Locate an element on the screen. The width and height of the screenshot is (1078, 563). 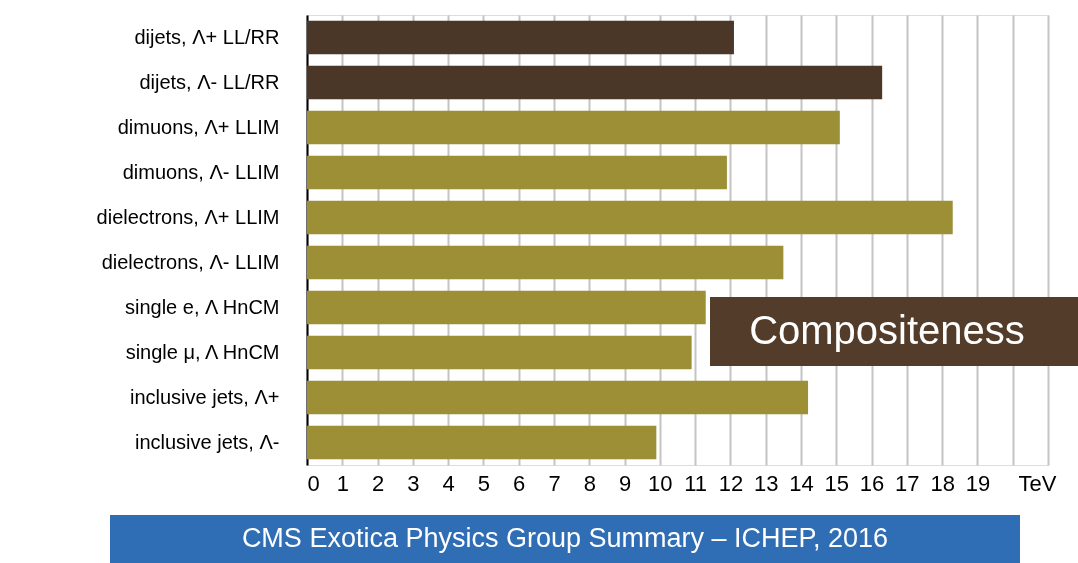
x-tick-label: 15 is located at coordinates (837, 483).